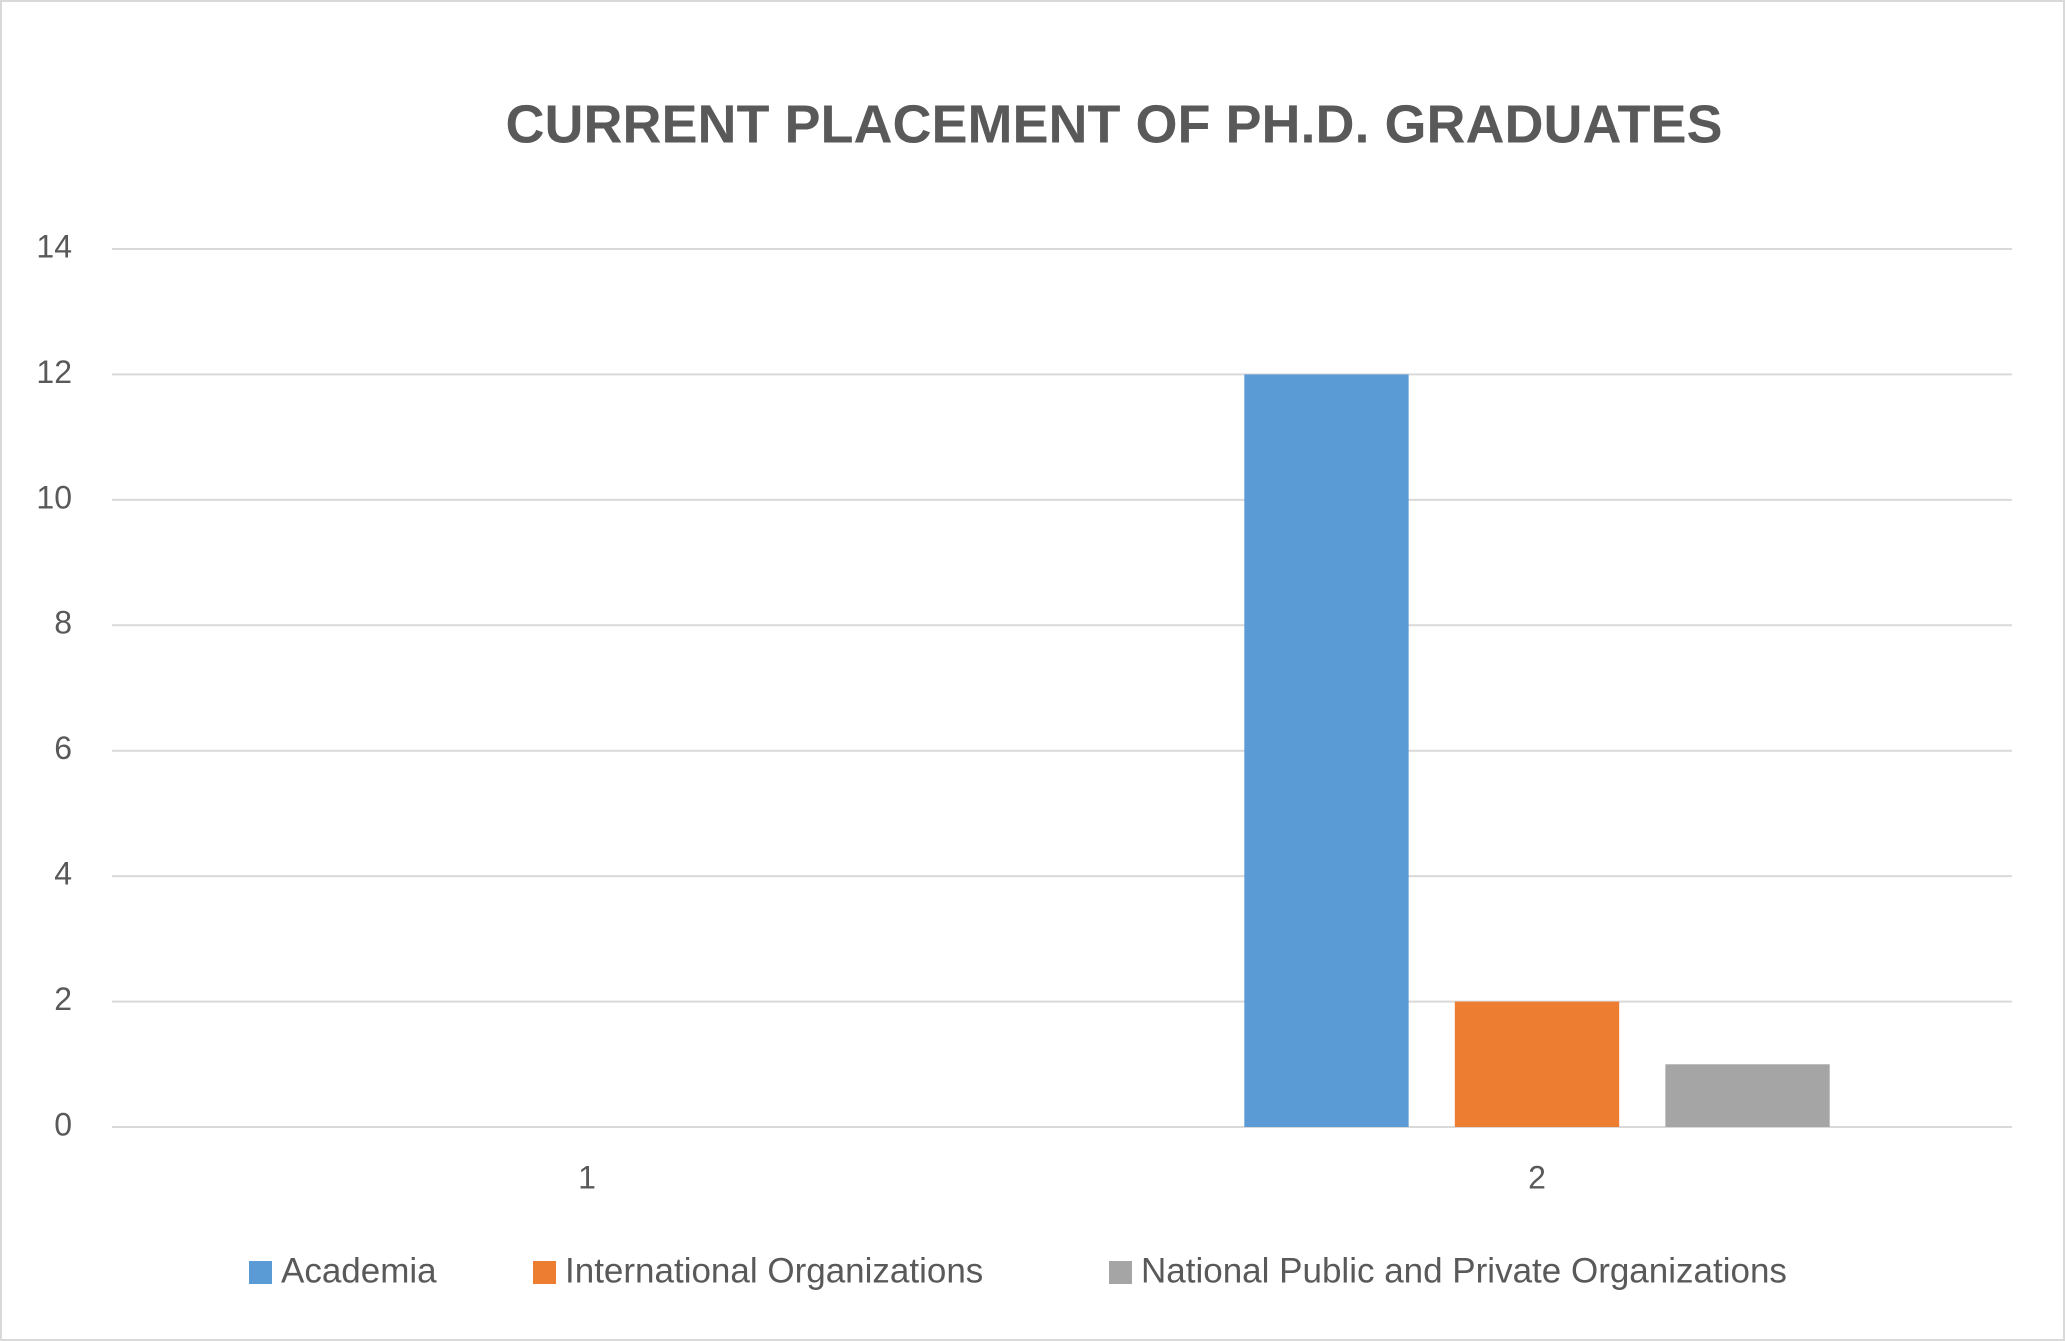 This screenshot has width=2065, height=1341. Describe the element at coordinates (63, 999) in the screenshot. I see `y-tick-label: 2` at that location.